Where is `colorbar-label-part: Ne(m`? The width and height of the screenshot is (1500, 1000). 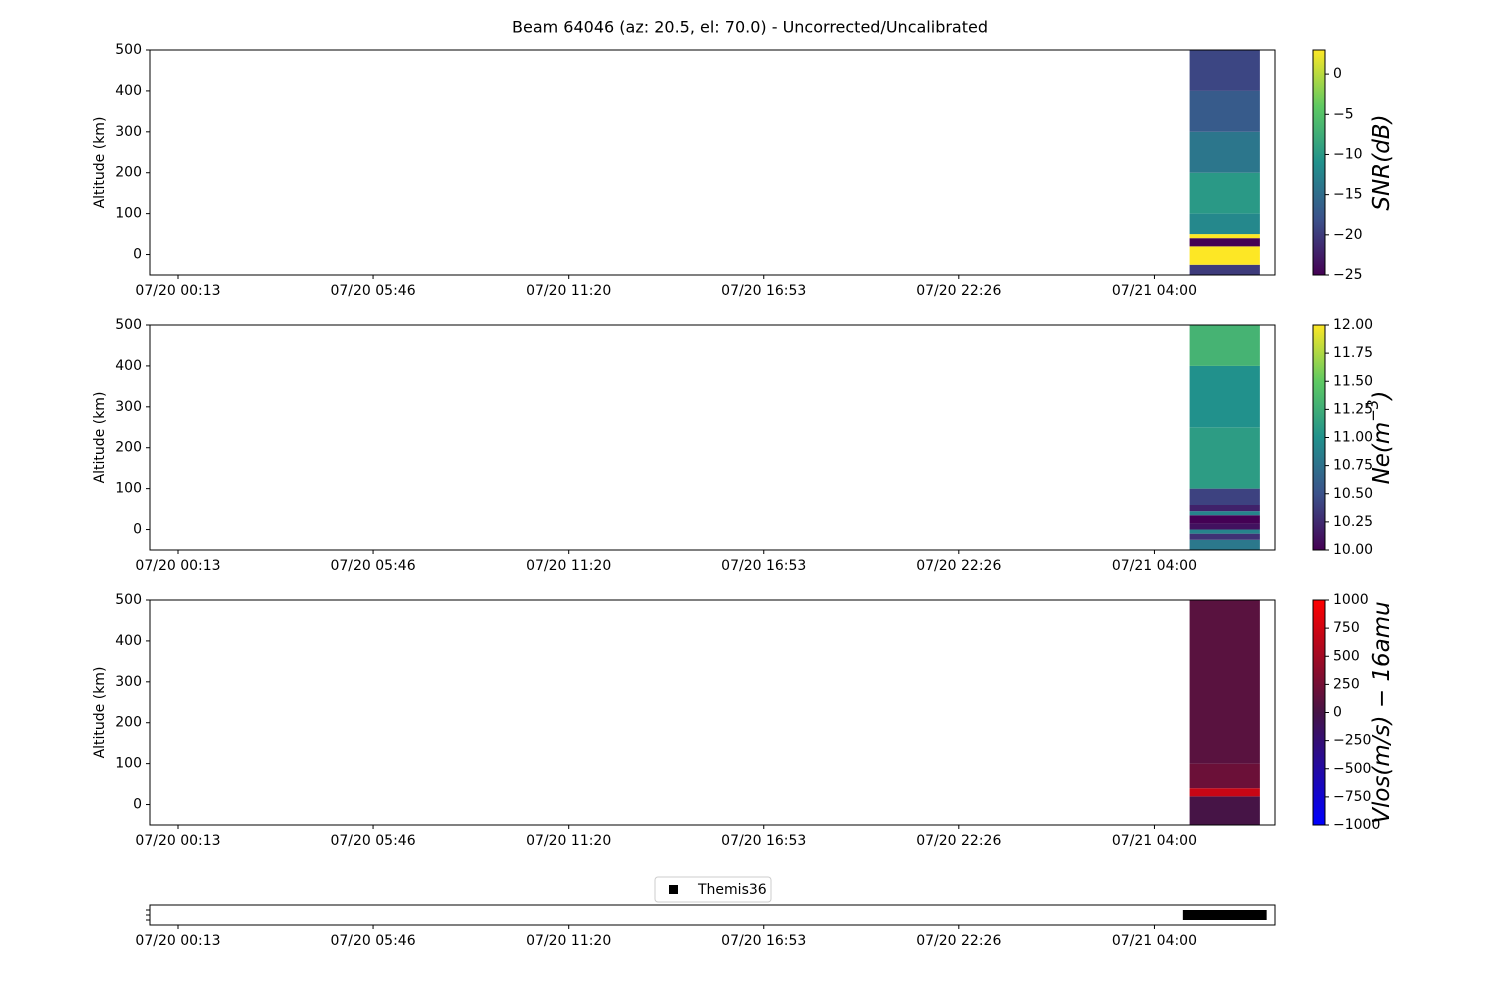
colorbar-label-part: Ne(m is located at coordinates (1382, 453).